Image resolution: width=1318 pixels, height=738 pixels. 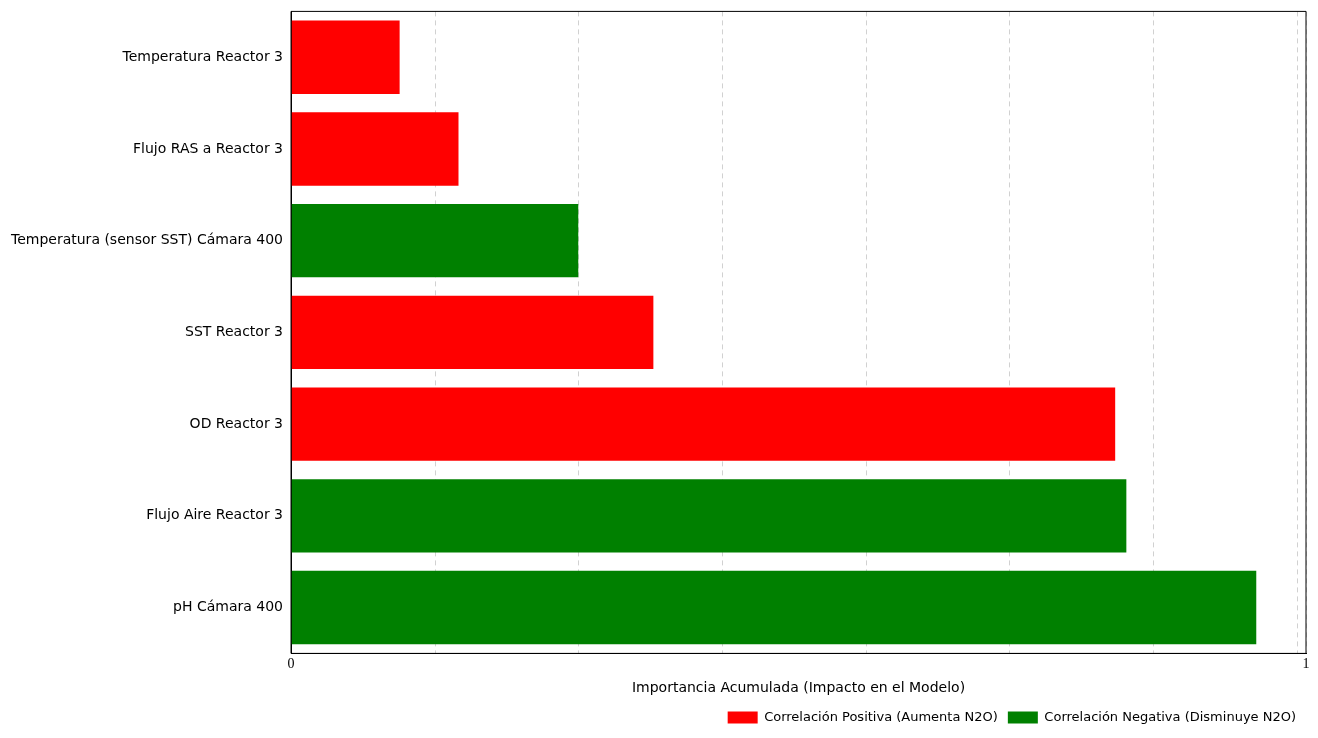 I want to click on x-tick-label: 1, so click(x=1306, y=664).